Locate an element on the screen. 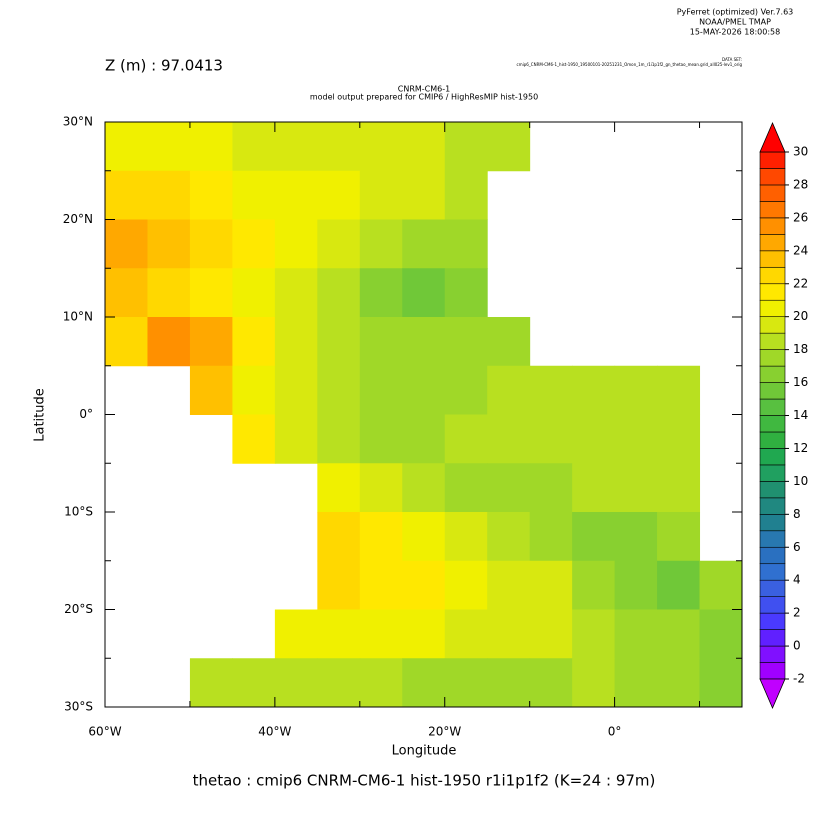 This screenshot has width=832, height=836. x-tick-label: 0° is located at coordinates (615, 732).